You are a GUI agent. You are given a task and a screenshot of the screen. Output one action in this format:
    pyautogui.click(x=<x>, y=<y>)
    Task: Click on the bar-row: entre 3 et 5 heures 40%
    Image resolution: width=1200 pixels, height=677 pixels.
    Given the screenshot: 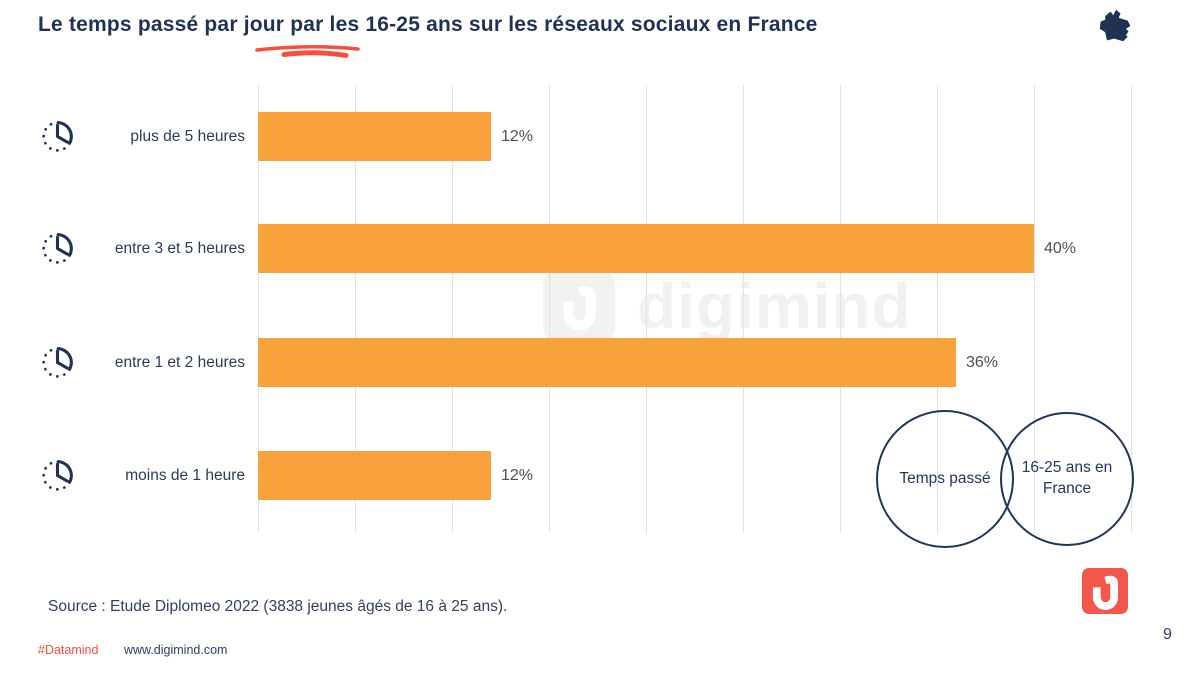 What is the action you would take?
    pyautogui.click(x=600, y=248)
    